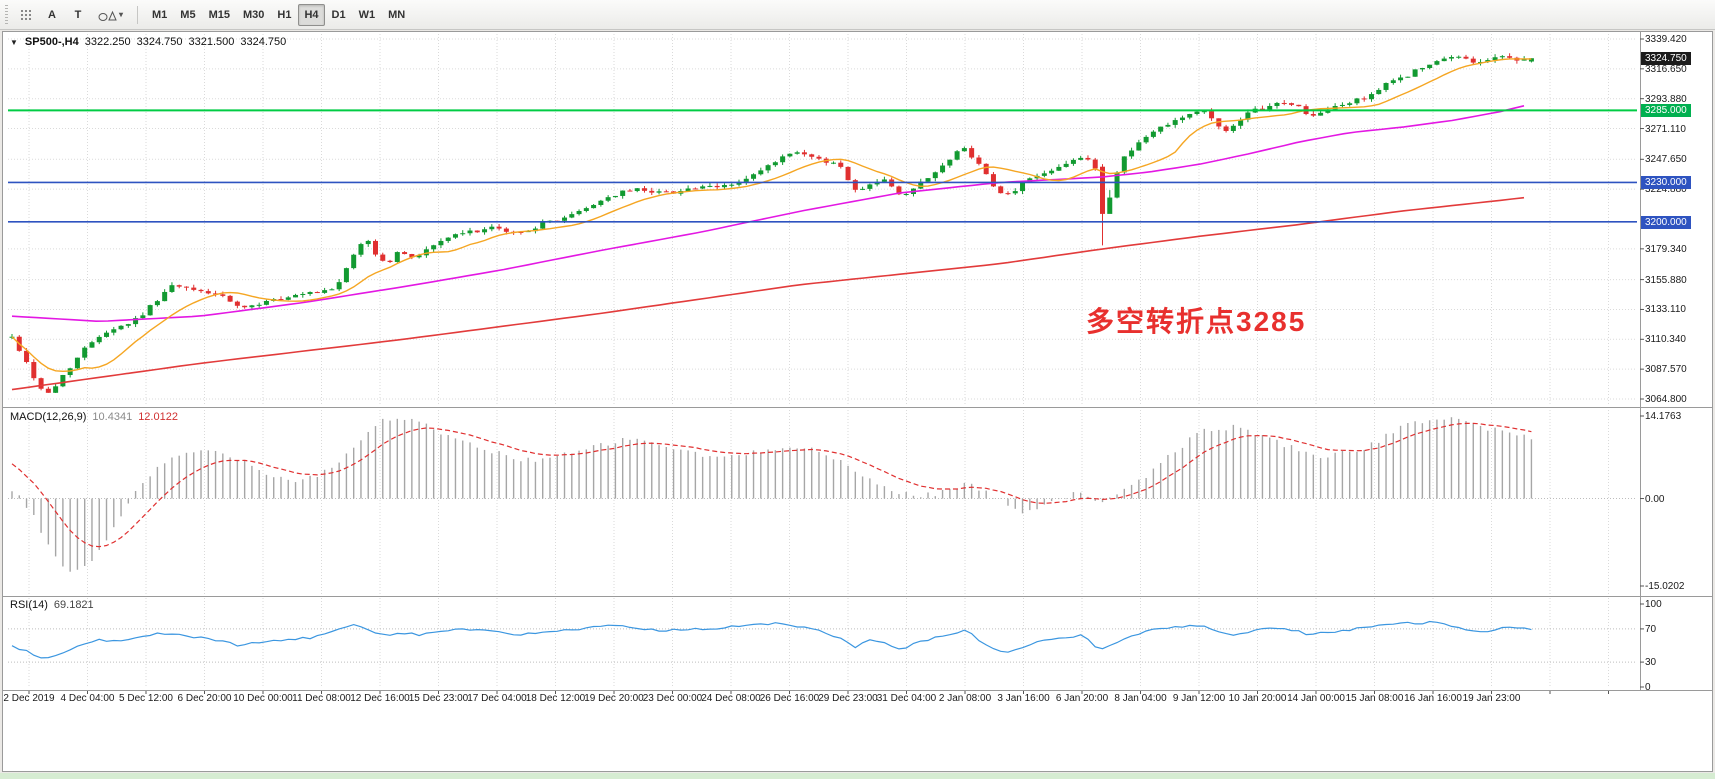  Describe the element at coordinates (107, 42) in the screenshot. I see `ohlc-open: 3322.250` at that location.